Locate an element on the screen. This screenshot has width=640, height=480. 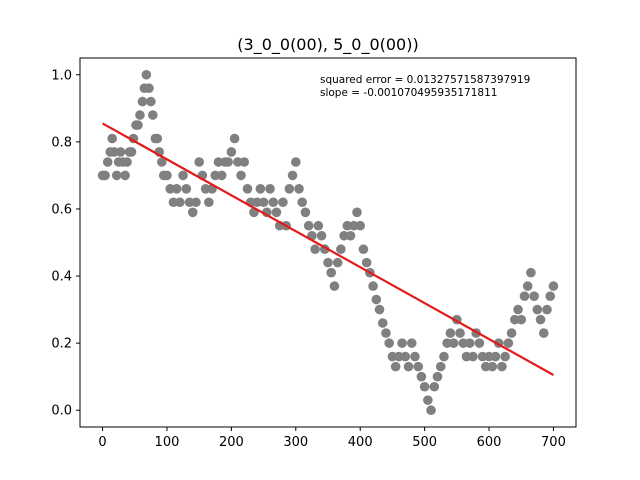
x-axis-ticks: 0 100 200 300 400 500 600 700 is located at coordinates (332, 438).